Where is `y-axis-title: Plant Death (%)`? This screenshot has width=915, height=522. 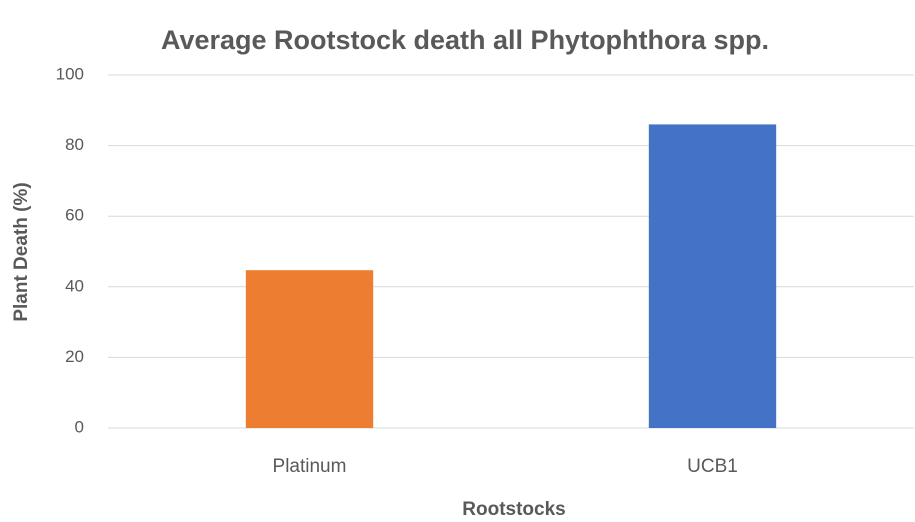
y-axis-title: Plant Death (%) is located at coordinates (21, 251).